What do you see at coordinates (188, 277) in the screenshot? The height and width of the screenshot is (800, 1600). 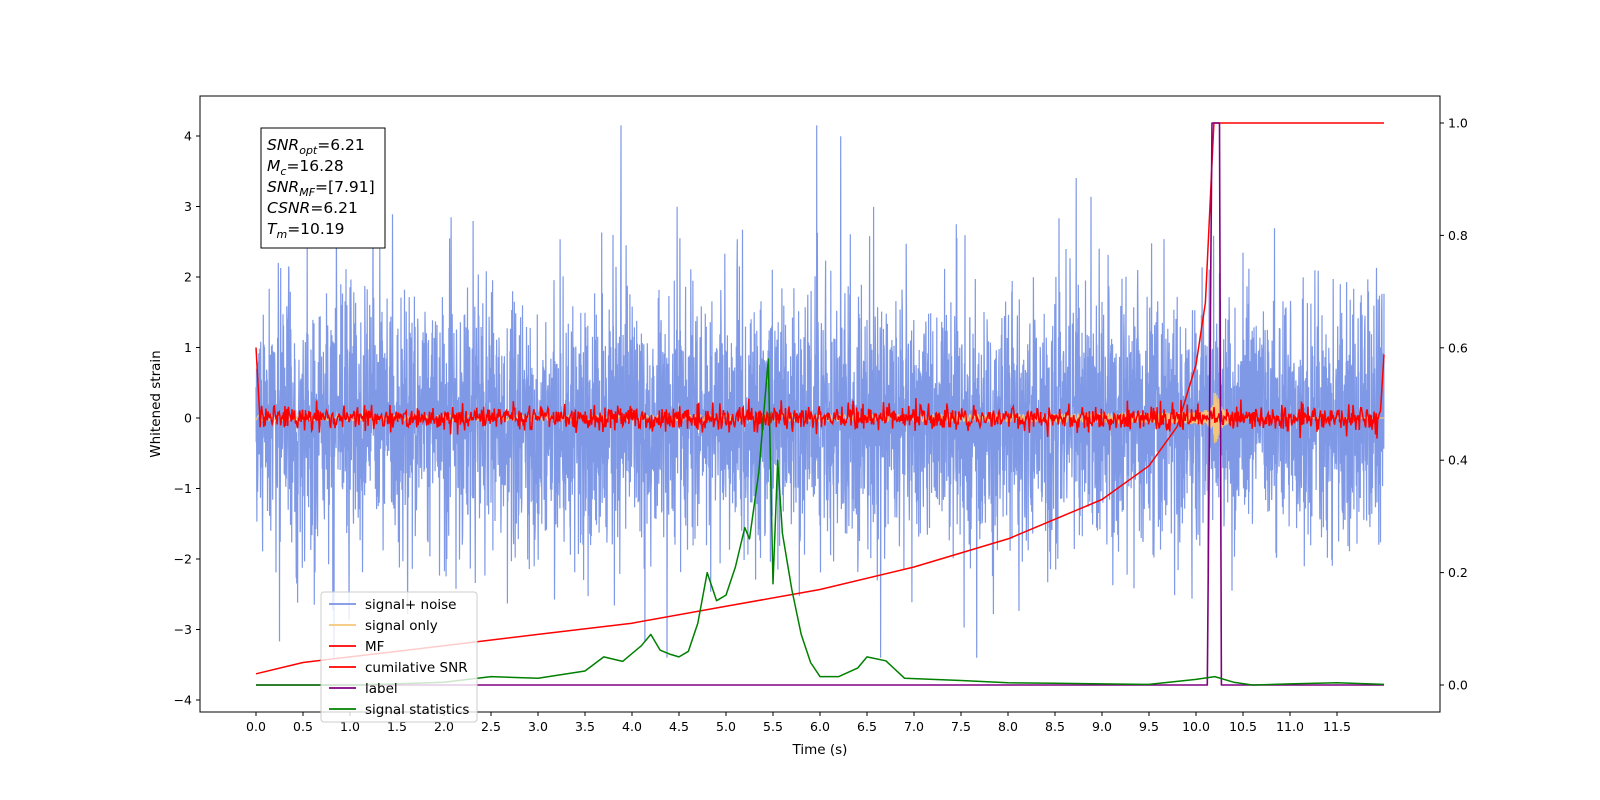 I see `y-tick-label: 2` at bounding box center [188, 277].